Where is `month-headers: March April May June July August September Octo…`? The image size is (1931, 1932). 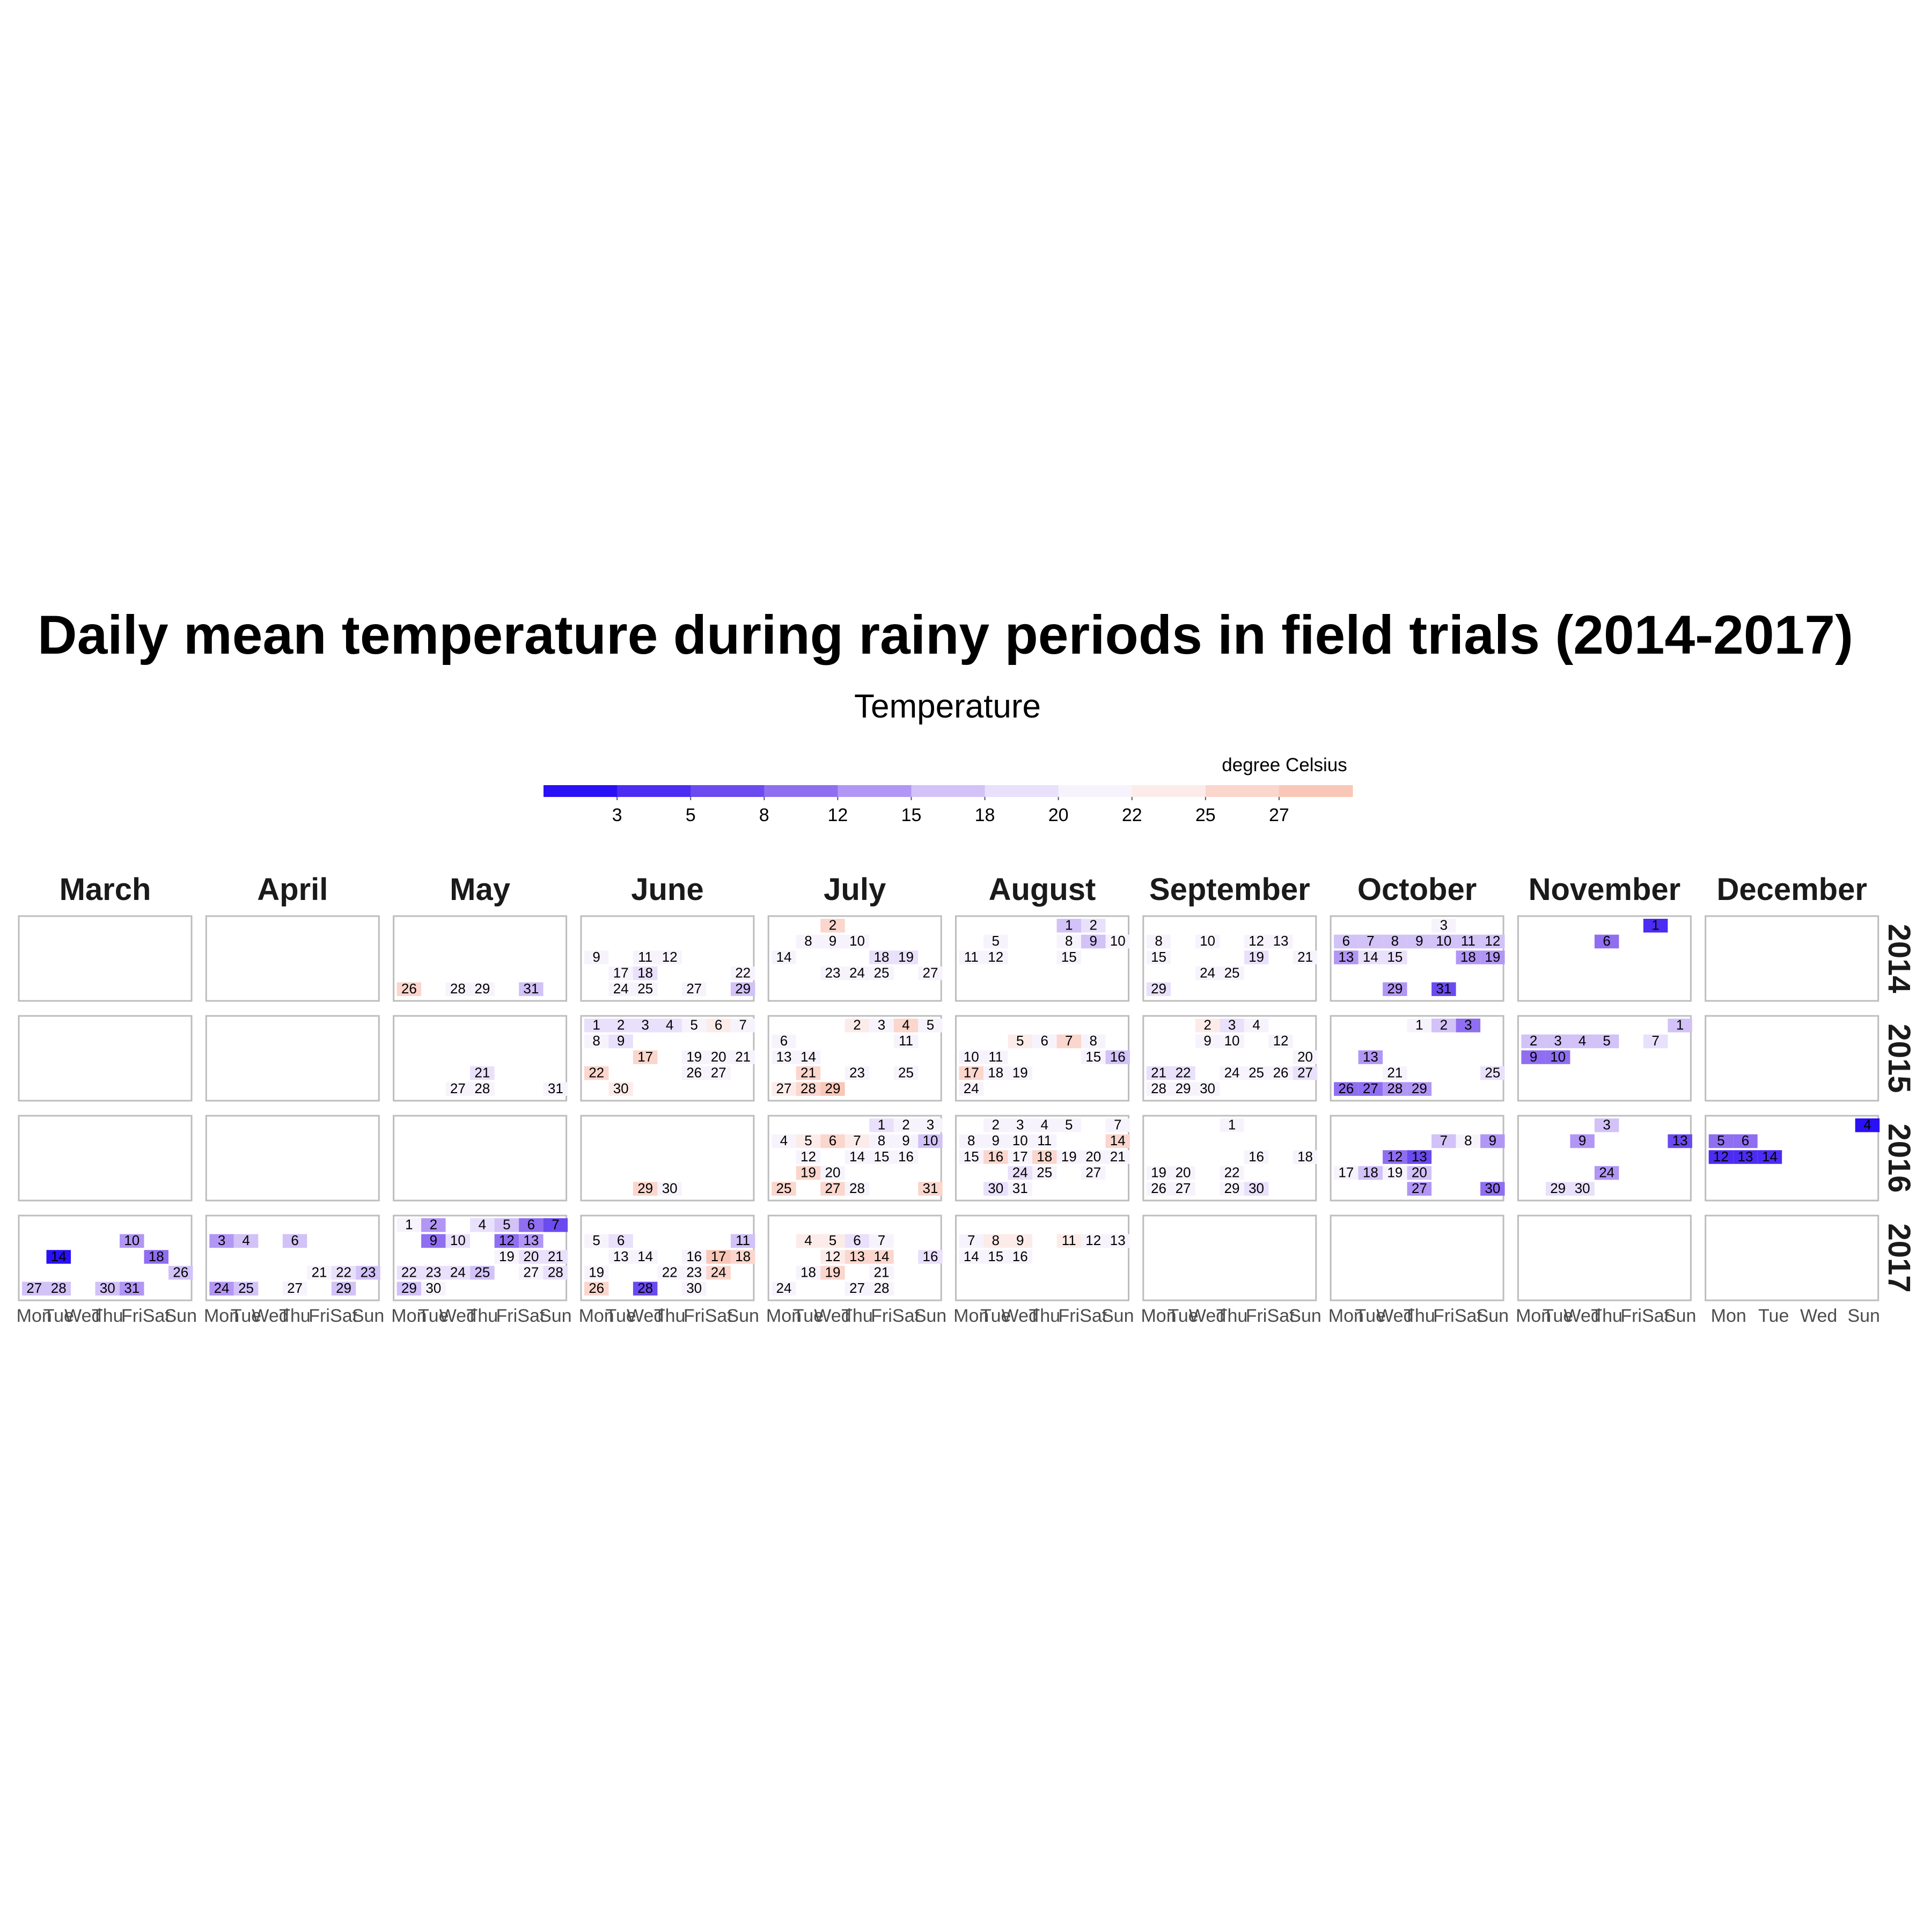 month-headers: March April May June July August September Octo… is located at coordinates (963, 889).